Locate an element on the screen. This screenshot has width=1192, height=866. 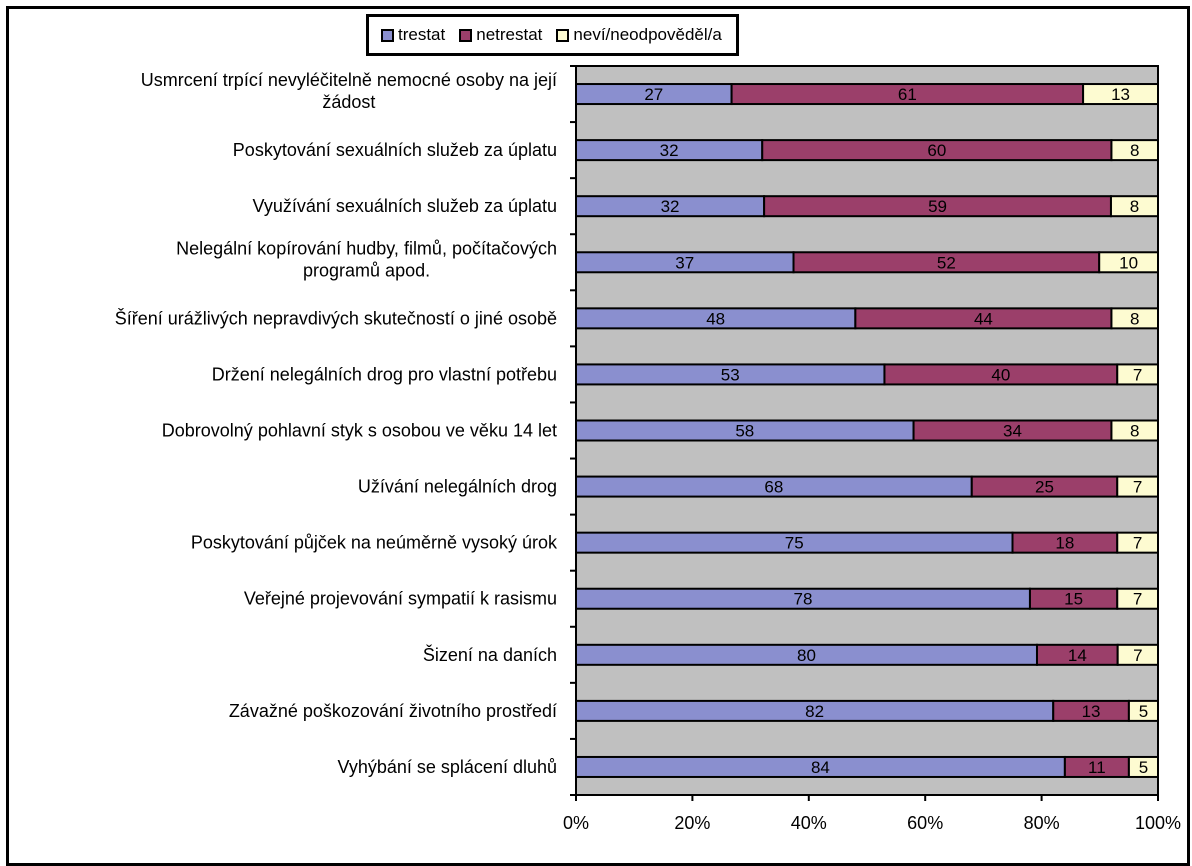
data-label-1-row-2: 32 is located at coordinates (669, 150).